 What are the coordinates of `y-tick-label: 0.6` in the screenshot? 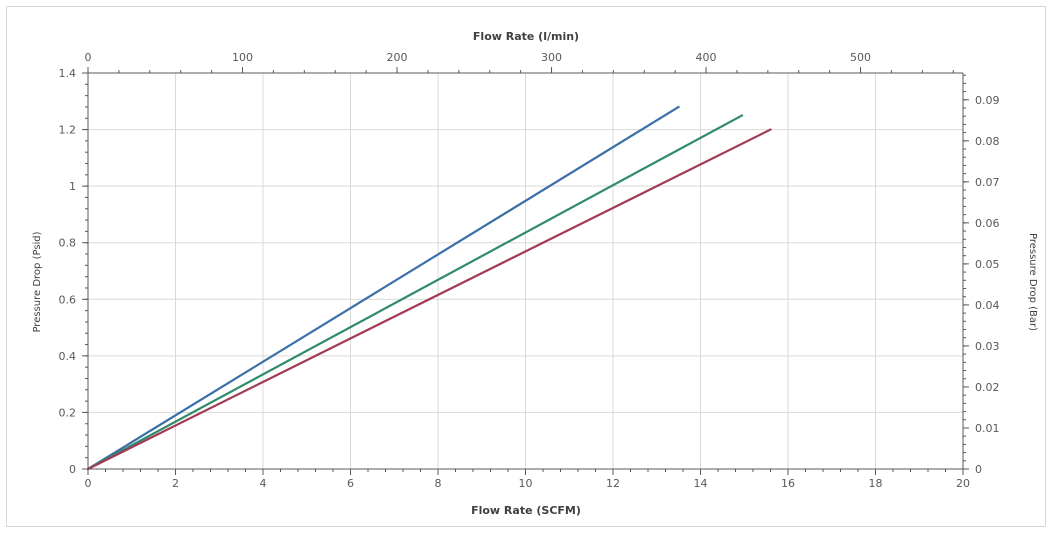 It's located at (68, 299).